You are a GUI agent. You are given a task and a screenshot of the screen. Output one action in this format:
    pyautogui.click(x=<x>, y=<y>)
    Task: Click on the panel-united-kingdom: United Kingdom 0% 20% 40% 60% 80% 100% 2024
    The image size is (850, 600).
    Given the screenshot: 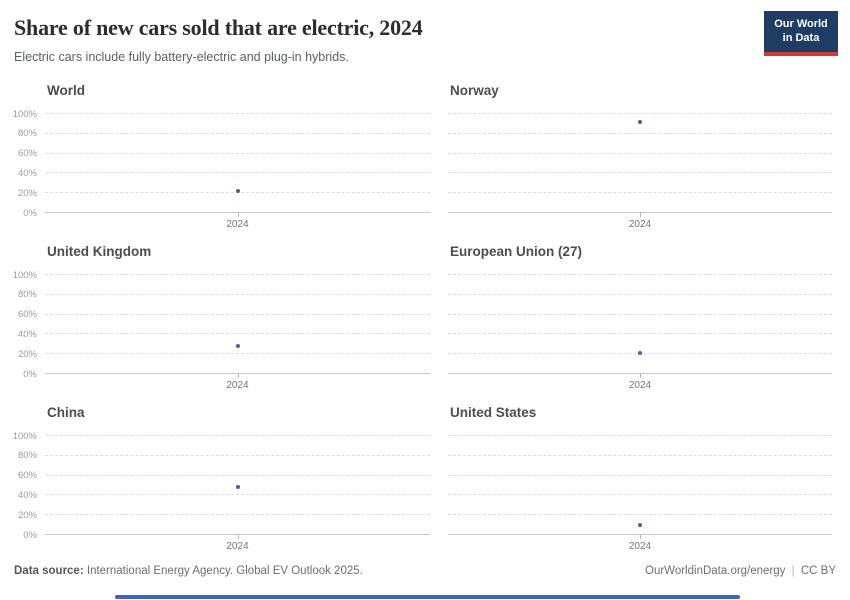 What is the action you would take?
    pyautogui.click(x=215, y=320)
    